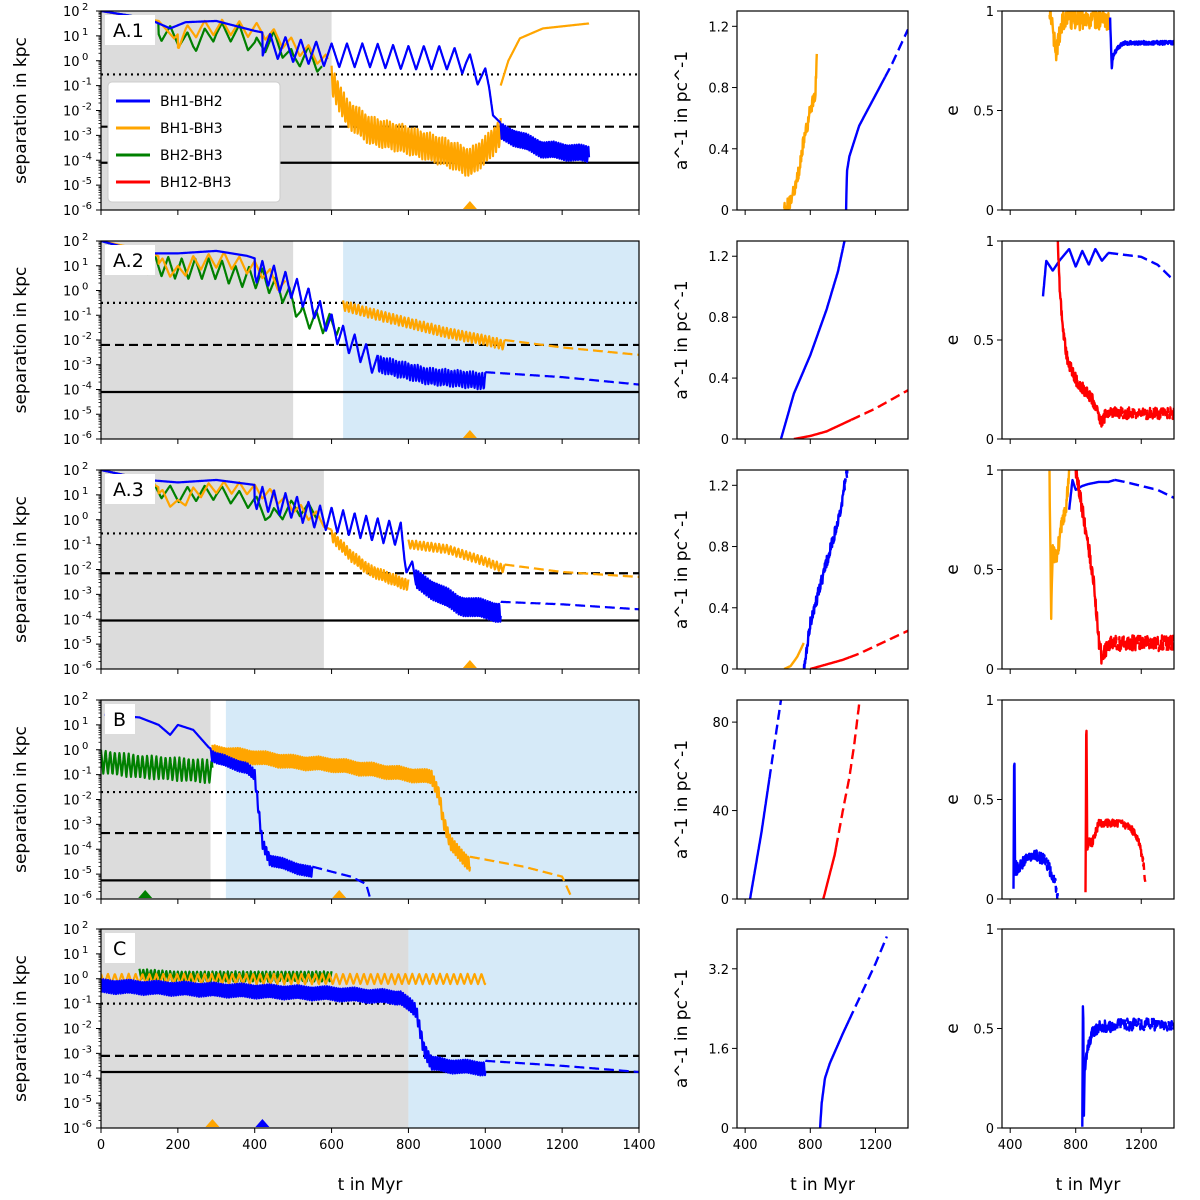  What do you see at coordinates (119, 720) in the screenshot?
I see `panel-label: B` at bounding box center [119, 720].